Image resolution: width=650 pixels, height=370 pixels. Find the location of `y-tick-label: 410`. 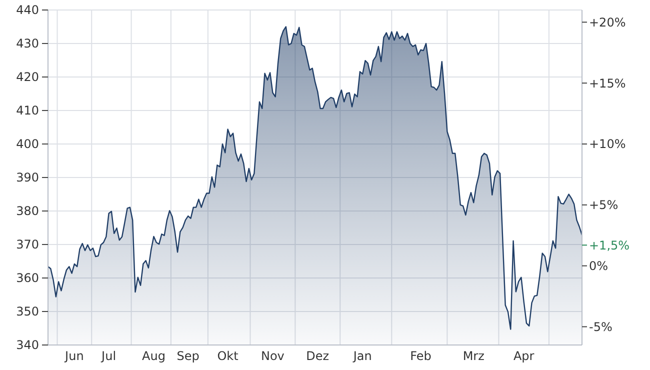

y-tick-label: 410 is located at coordinates (27, 111).